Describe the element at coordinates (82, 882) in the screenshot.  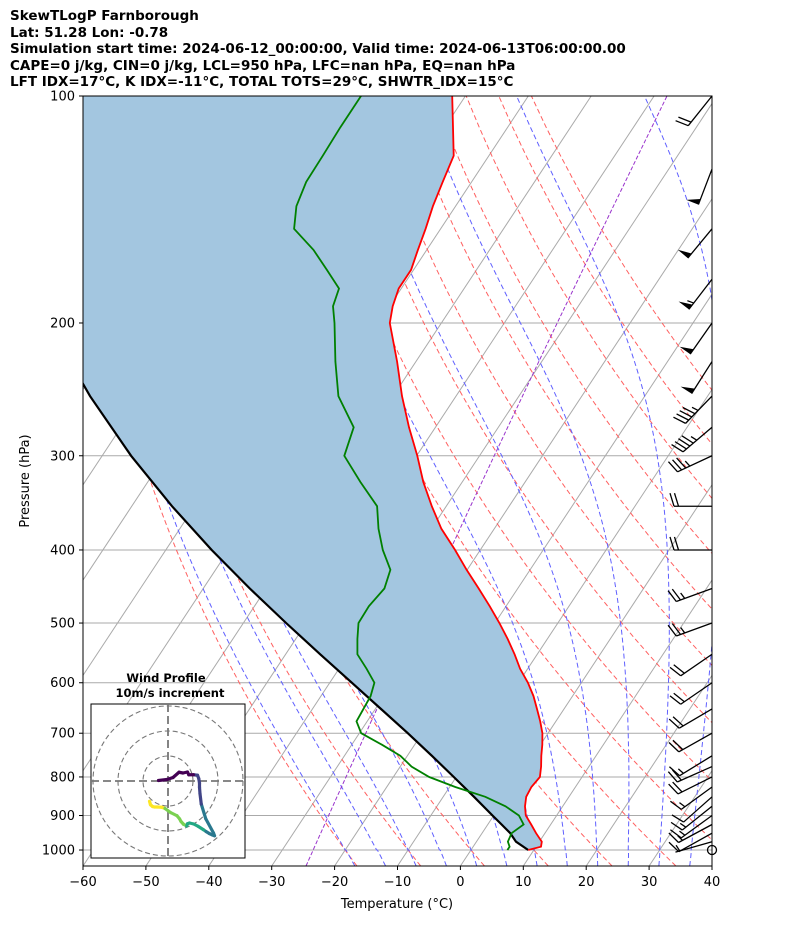
I see `x-tick-label: −60` at that location.